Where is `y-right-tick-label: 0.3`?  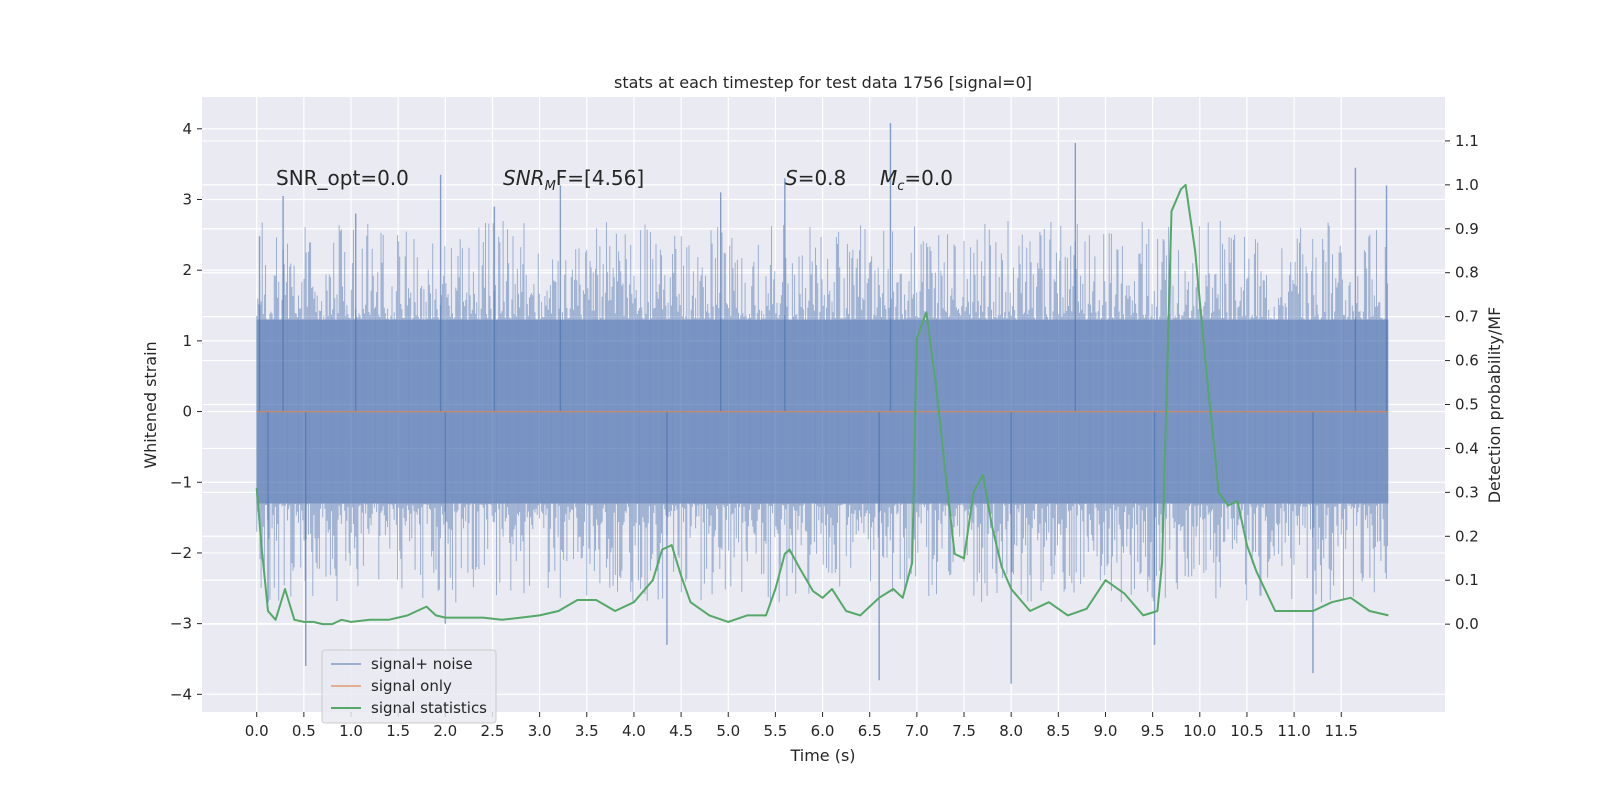 y-right-tick-label: 0.3 is located at coordinates (1467, 492).